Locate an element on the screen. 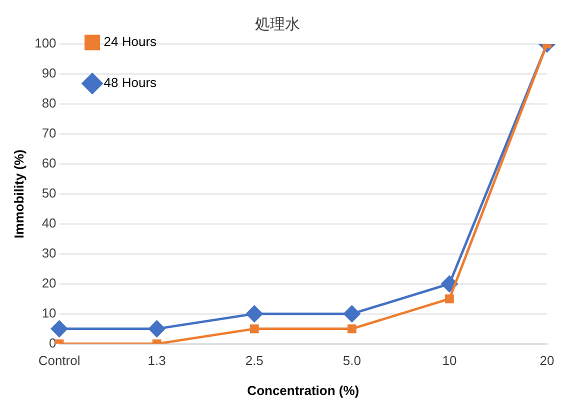 This screenshot has width=575, height=411. chart-title: 処理水 is located at coordinates (277, 25).